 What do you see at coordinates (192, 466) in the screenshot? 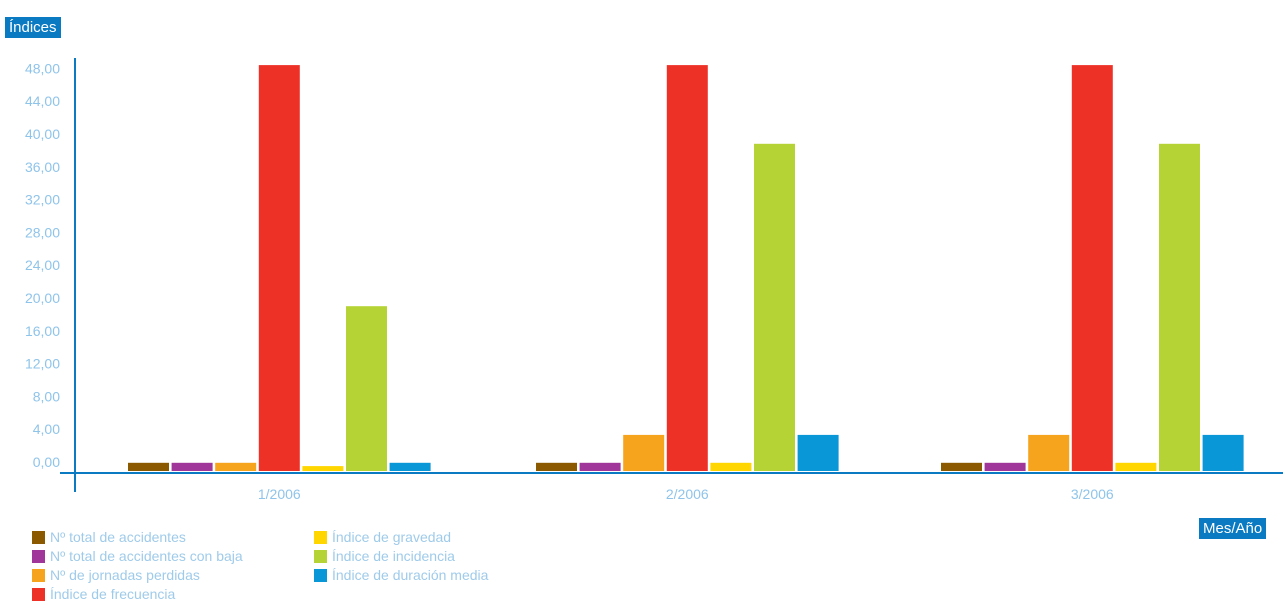
I see `bar-2-1-2006` at bounding box center [192, 466].